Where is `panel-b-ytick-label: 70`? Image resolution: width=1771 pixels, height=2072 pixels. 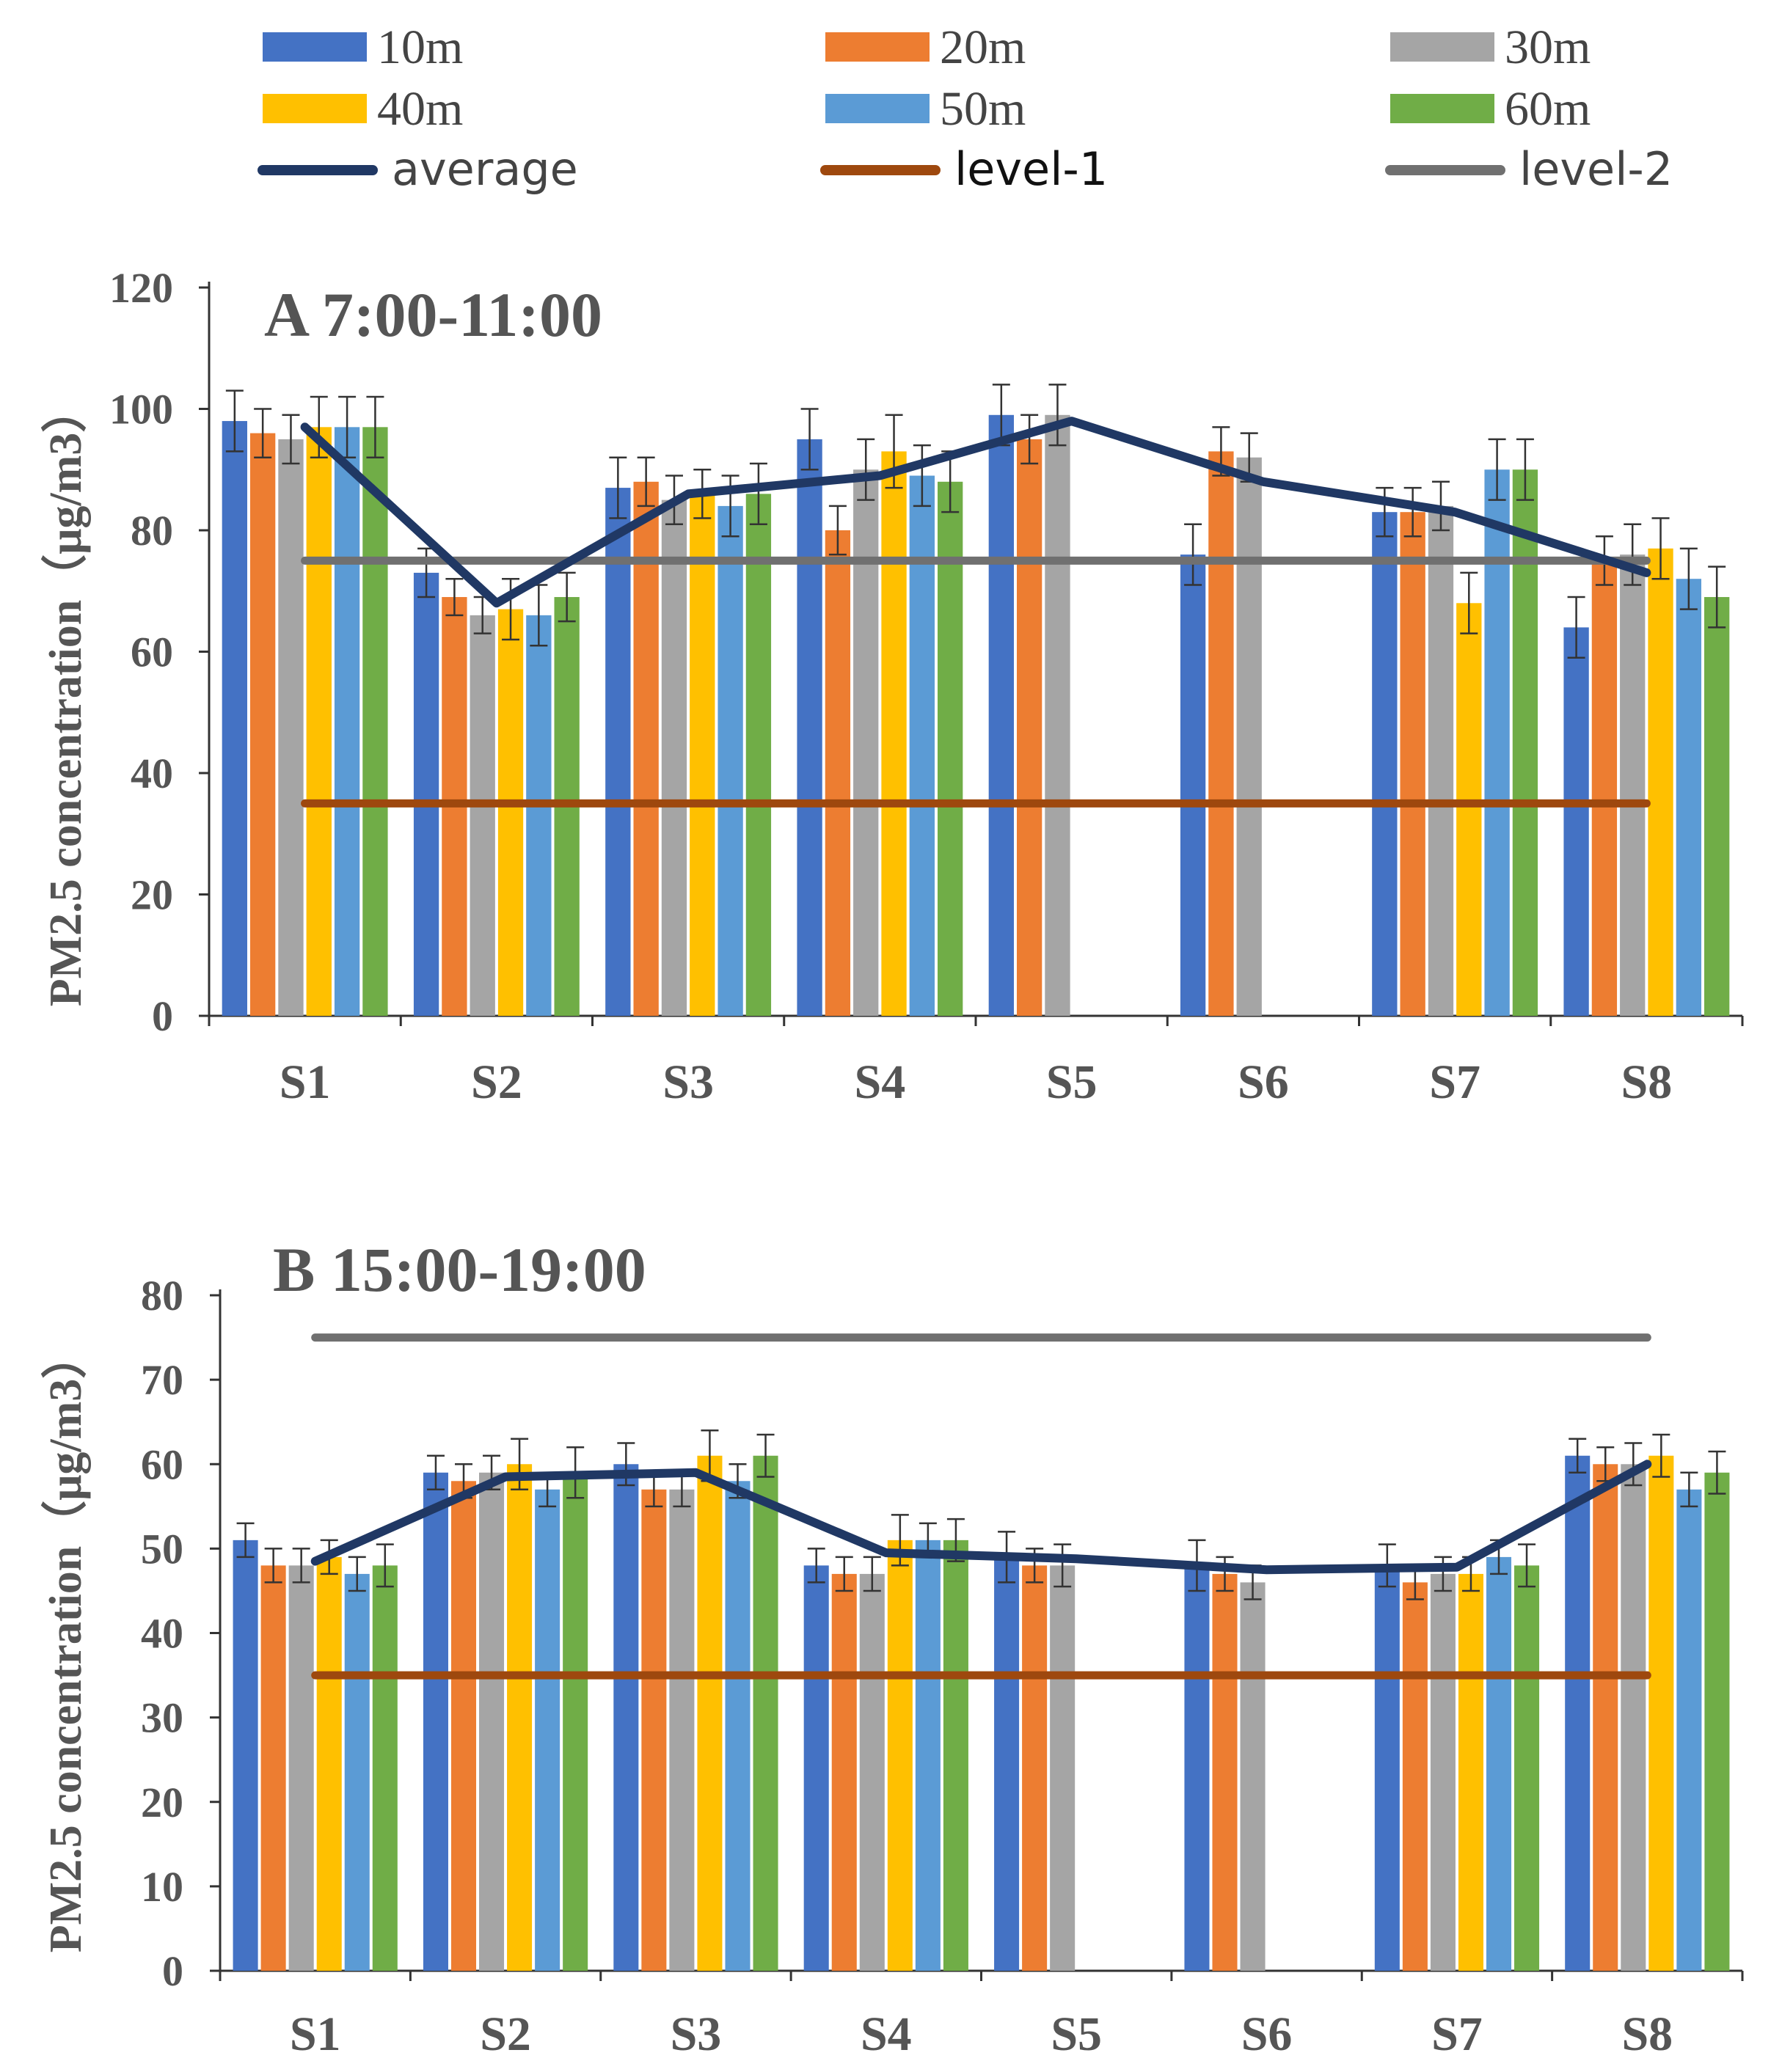 panel-b-ytick-label: 70 is located at coordinates (162, 1380).